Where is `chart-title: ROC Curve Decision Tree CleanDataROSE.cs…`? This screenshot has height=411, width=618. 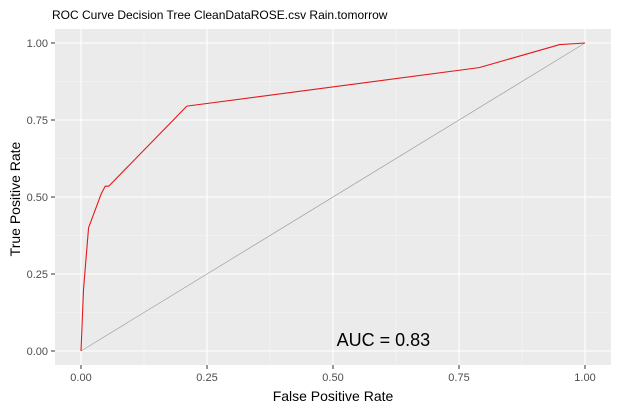 chart-title: ROC Curve Decision Tree CleanDataROSE.cs… is located at coordinates (220, 15).